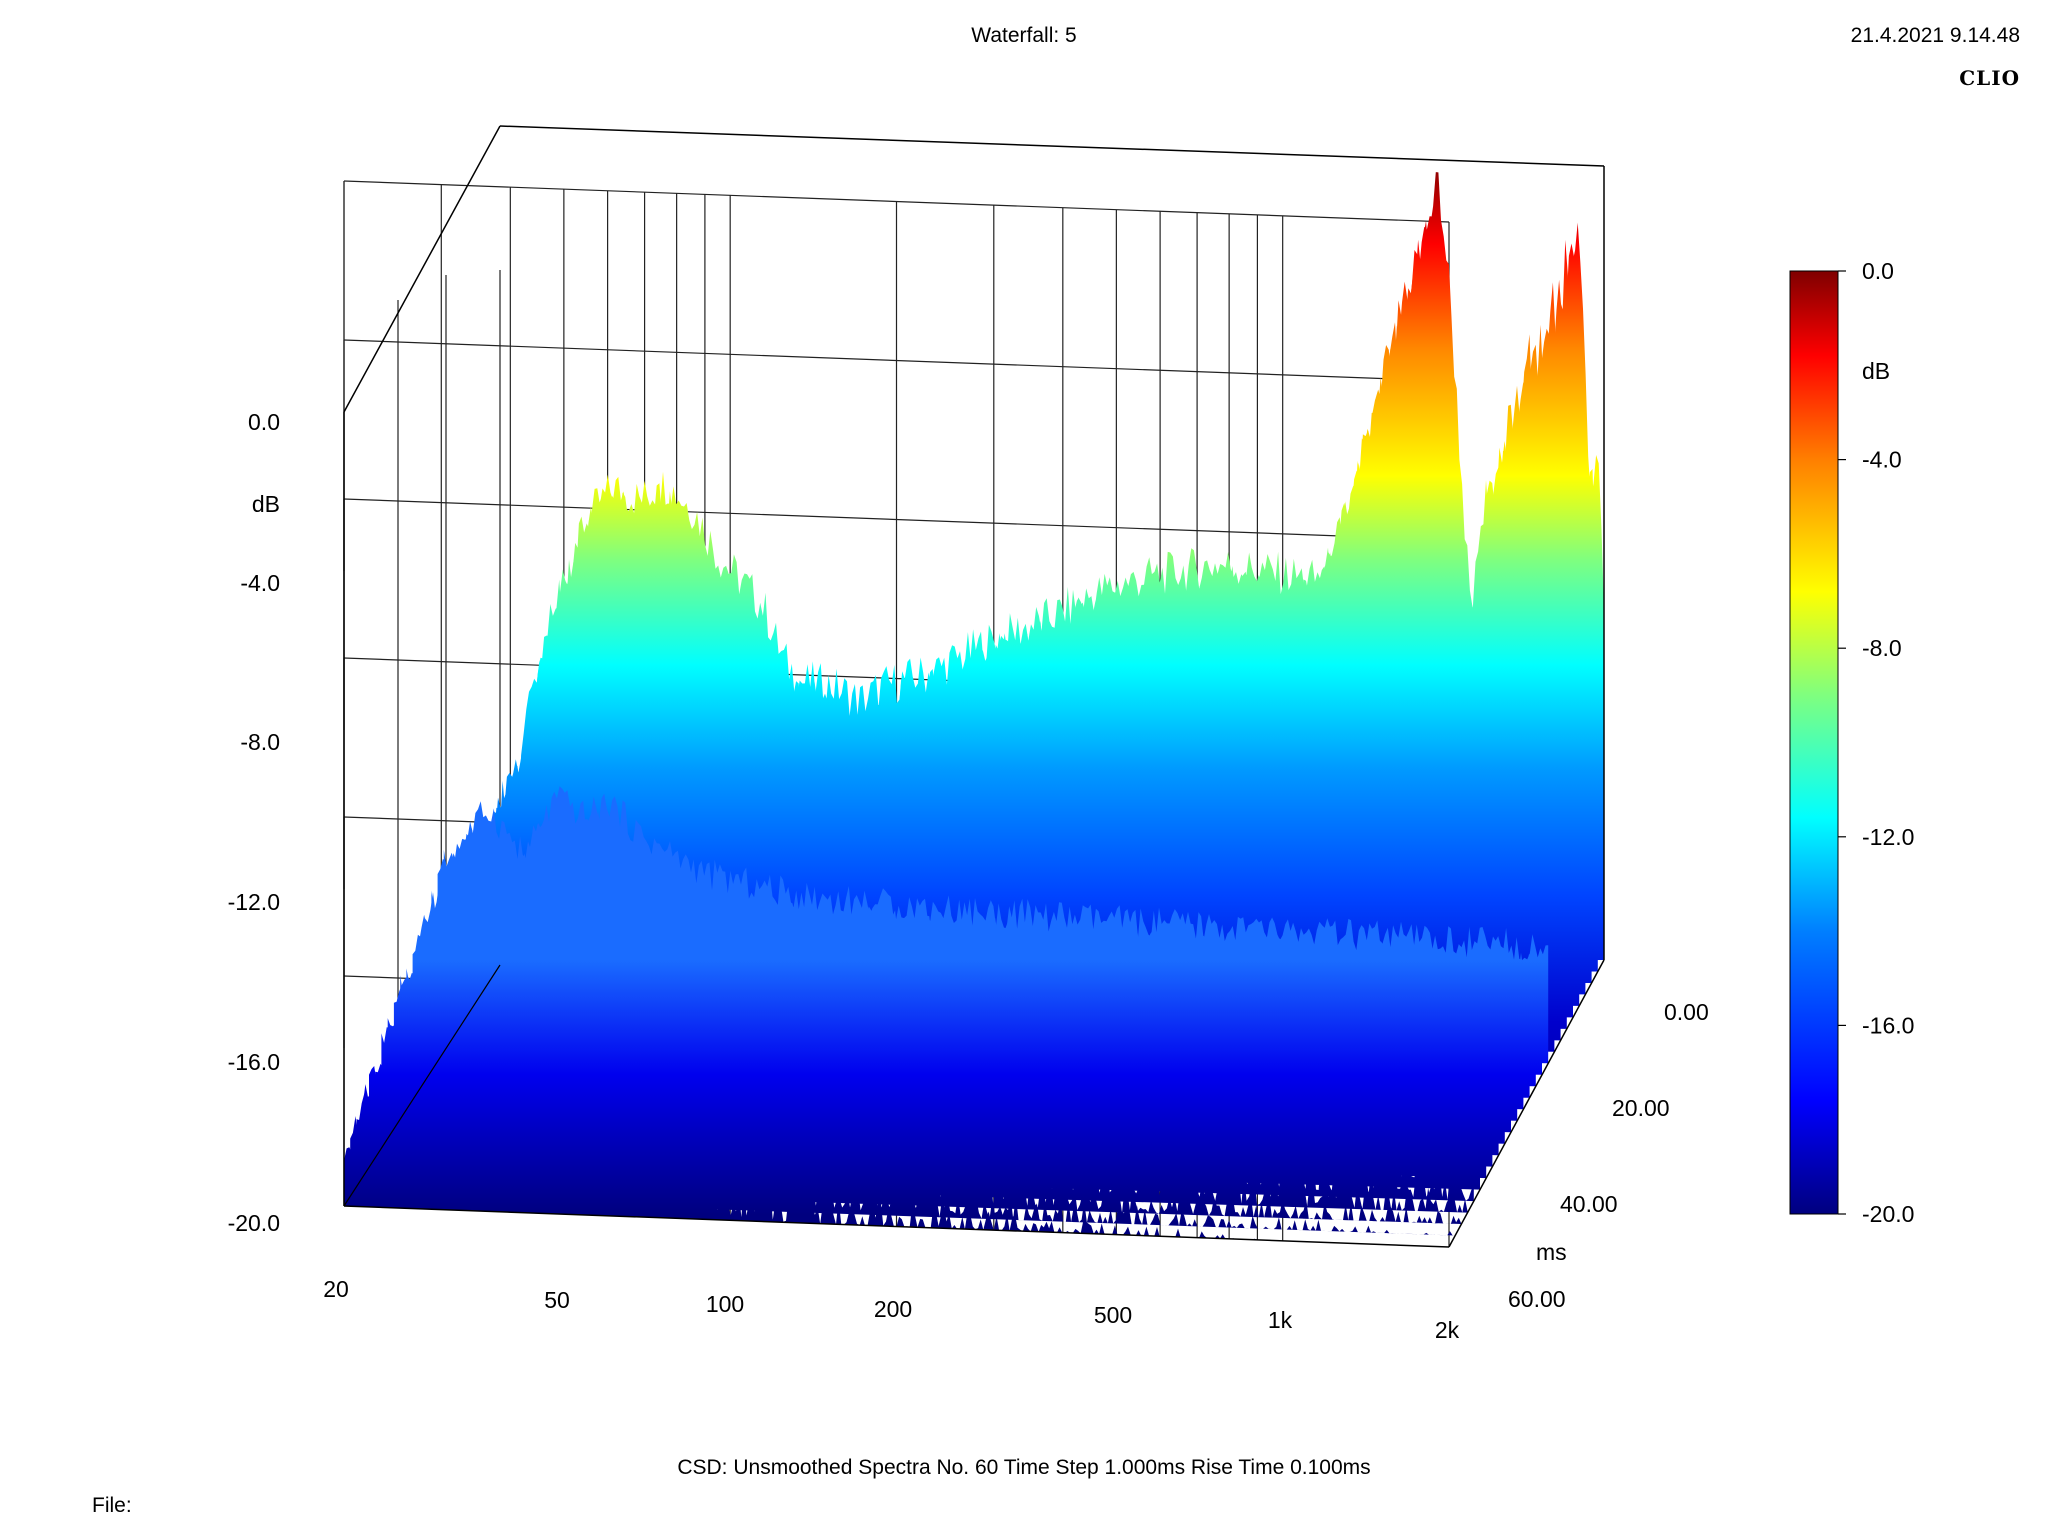 This screenshot has width=2048, height=1536. I want to click on y-tick-label: 0.0, so click(264, 422).